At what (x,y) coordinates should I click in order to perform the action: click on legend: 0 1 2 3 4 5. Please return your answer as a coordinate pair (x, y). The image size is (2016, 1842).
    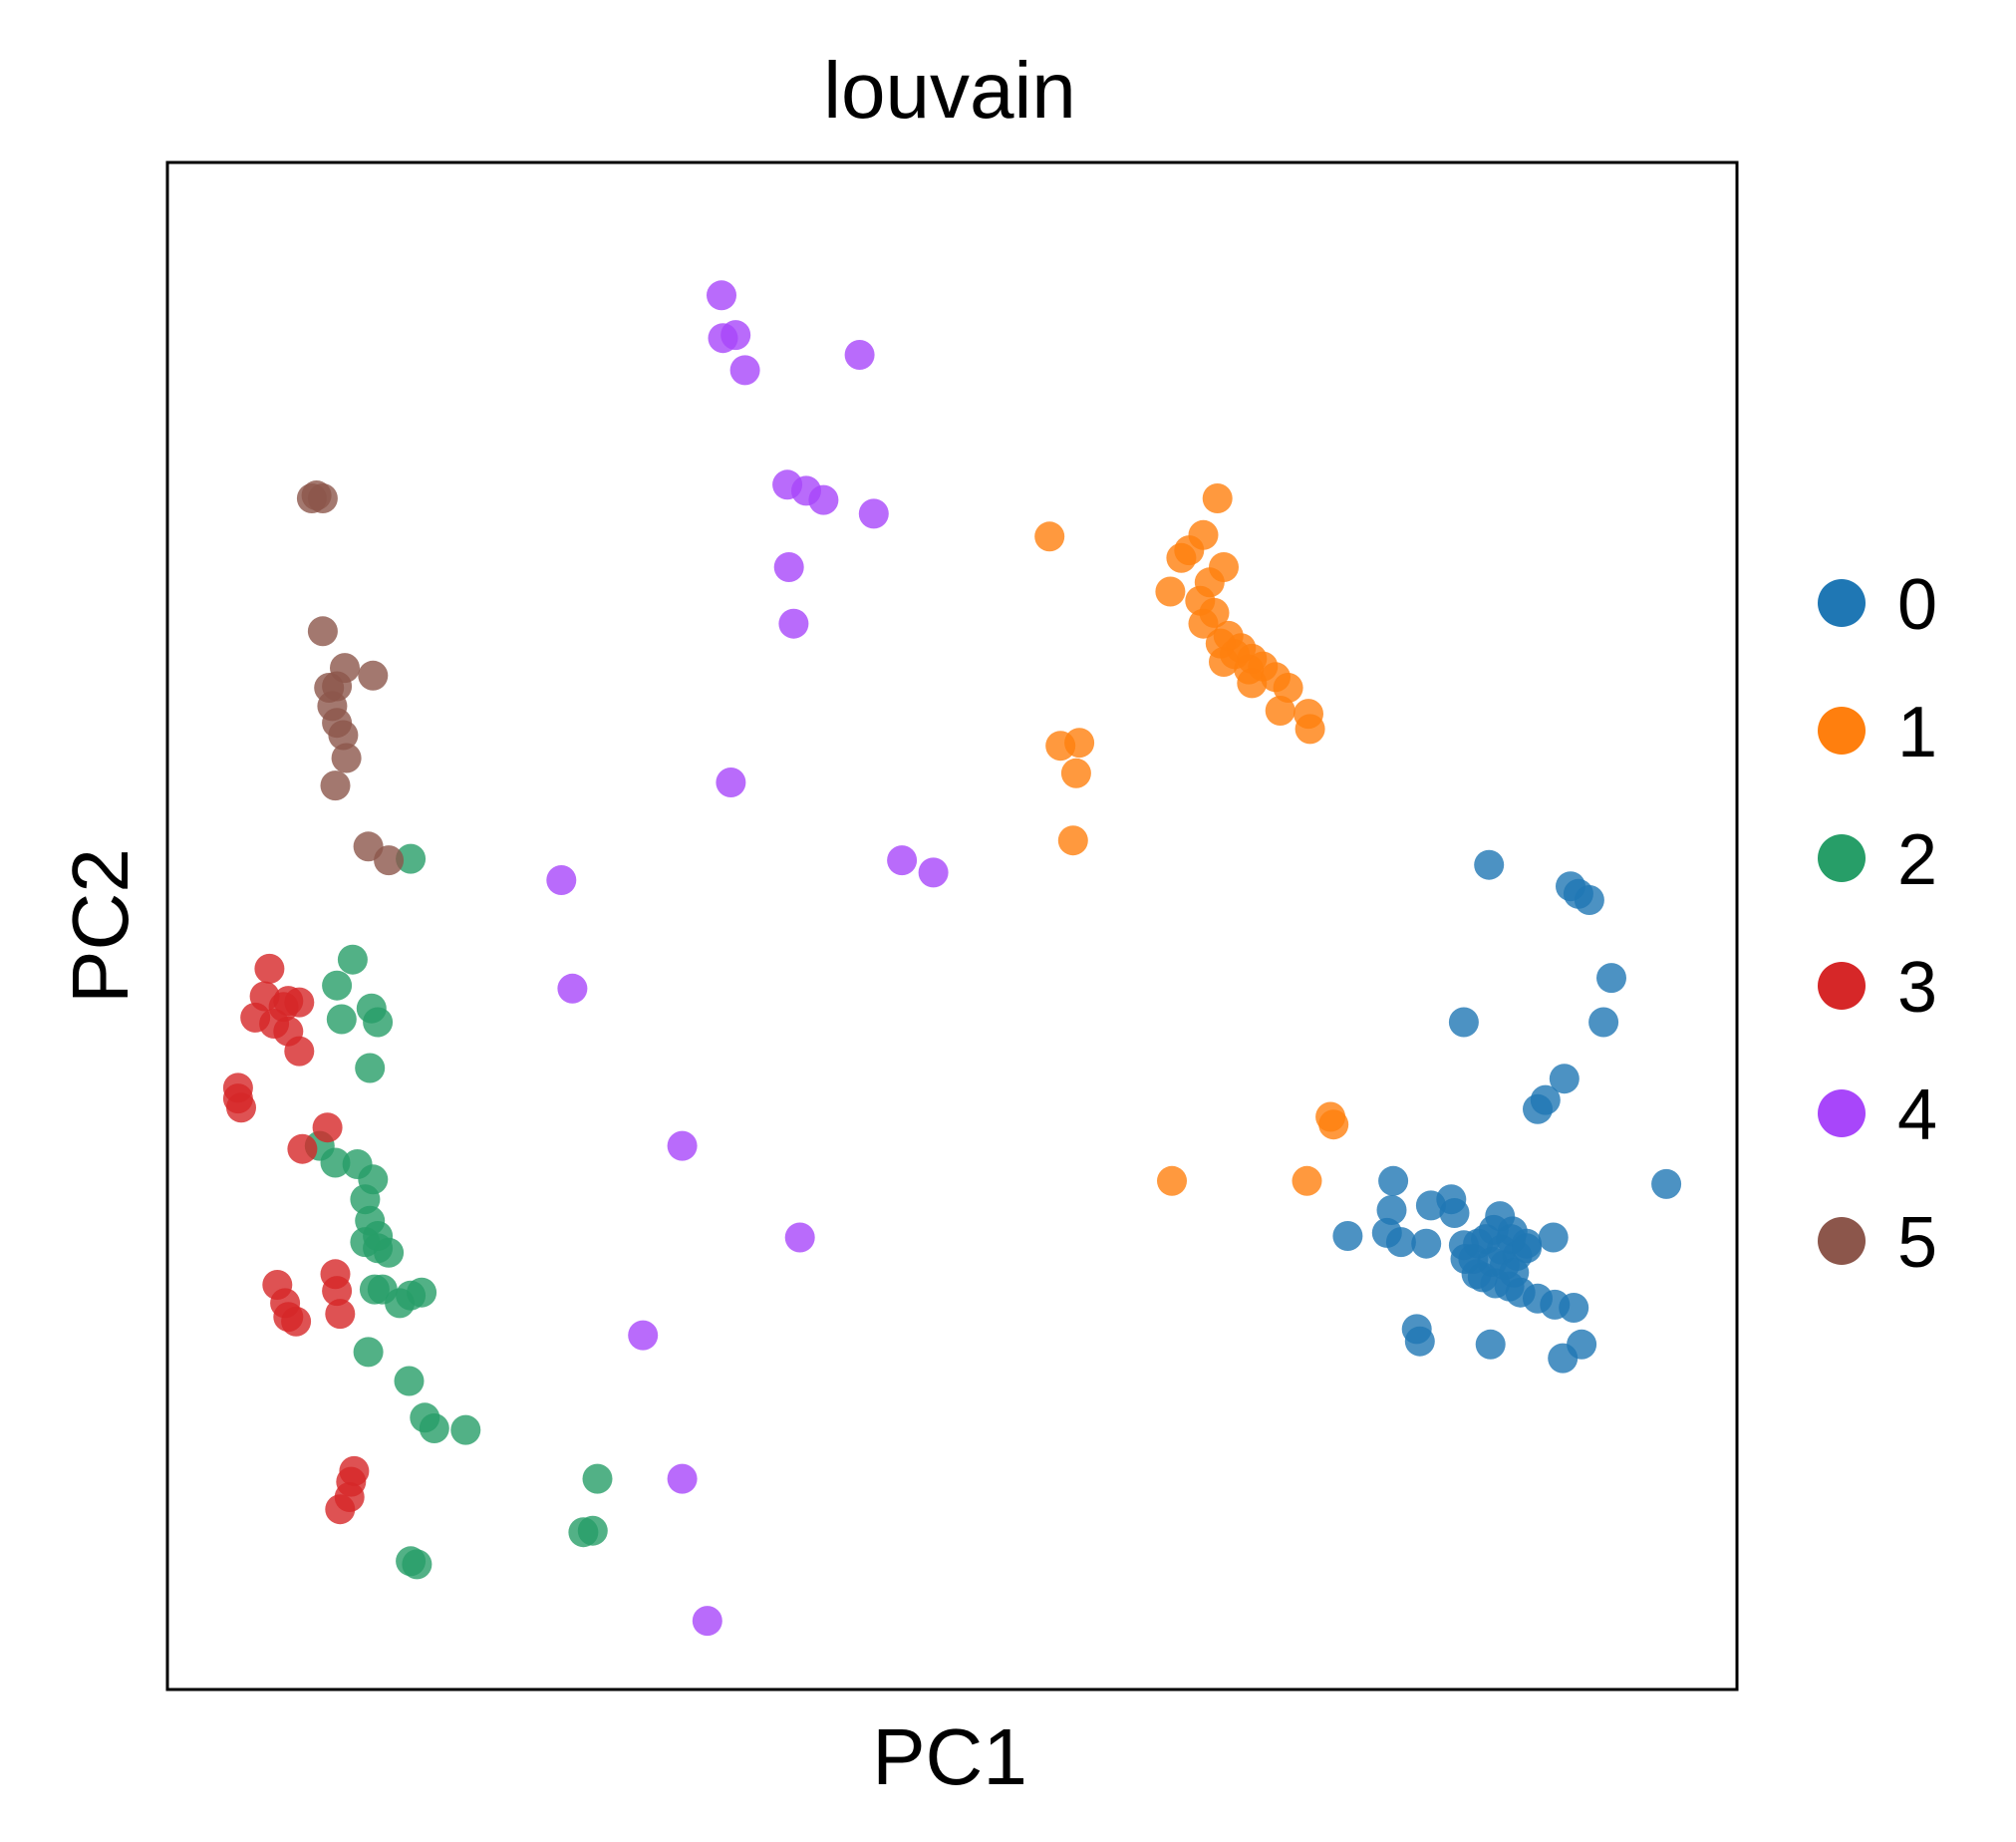
    Looking at the image, I should click on (1877, 924).